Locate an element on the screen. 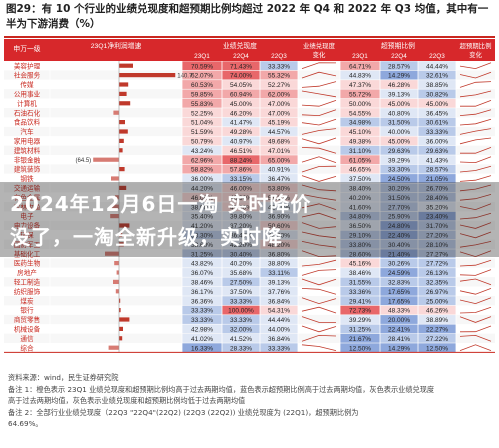 The width and height of the screenshot is (499, 448). fulfil-cell-value: 37.50% is located at coordinates (241, 292).